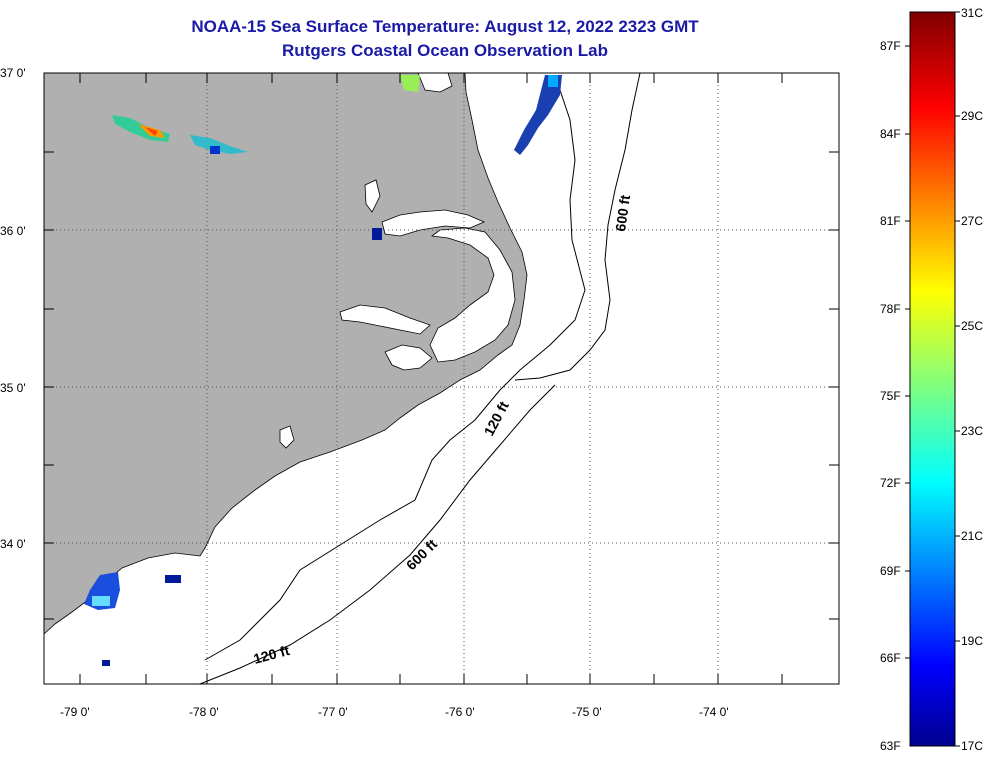 The height and width of the screenshot is (761, 992). What do you see at coordinates (75, 712) in the screenshot?
I see `lon-label: -79 0'` at bounding box center [75, 712].